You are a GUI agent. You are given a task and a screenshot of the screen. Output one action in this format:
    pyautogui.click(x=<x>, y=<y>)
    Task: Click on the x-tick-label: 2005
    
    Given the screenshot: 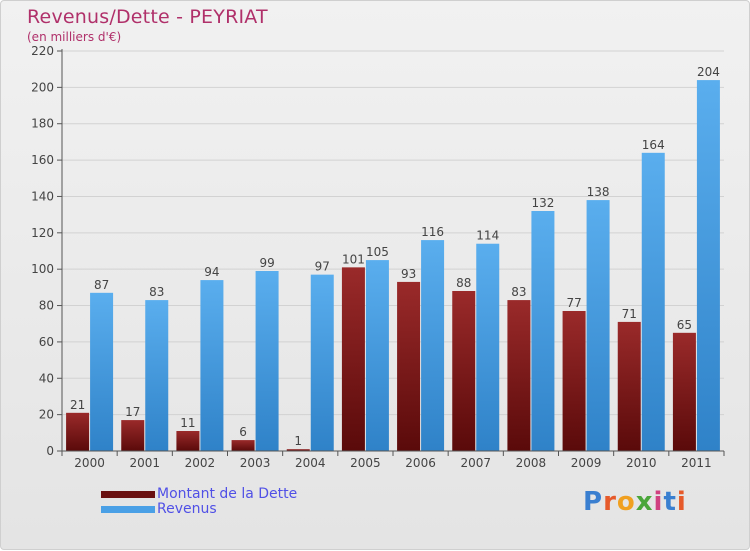 What is the action you would take?
    pyautogui.click(x=365, y=463)
    